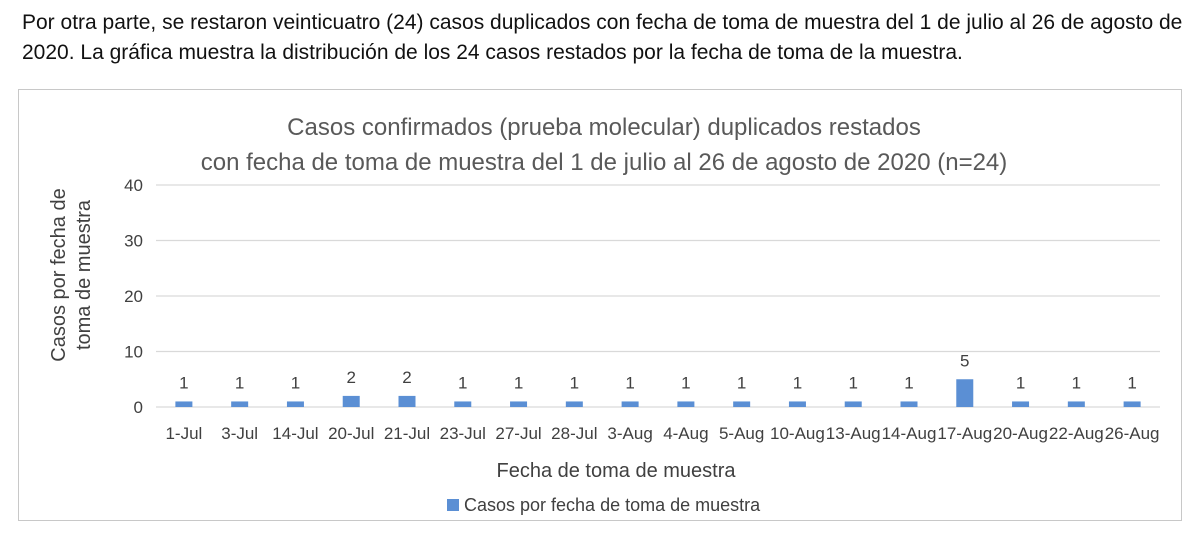 The image size is (1200, 543). What do you see at coordinates (59, 274) in the screenshot?
I see `y-axis-title-line-1: Casos por fecha de` at bounding box center [59, 274].